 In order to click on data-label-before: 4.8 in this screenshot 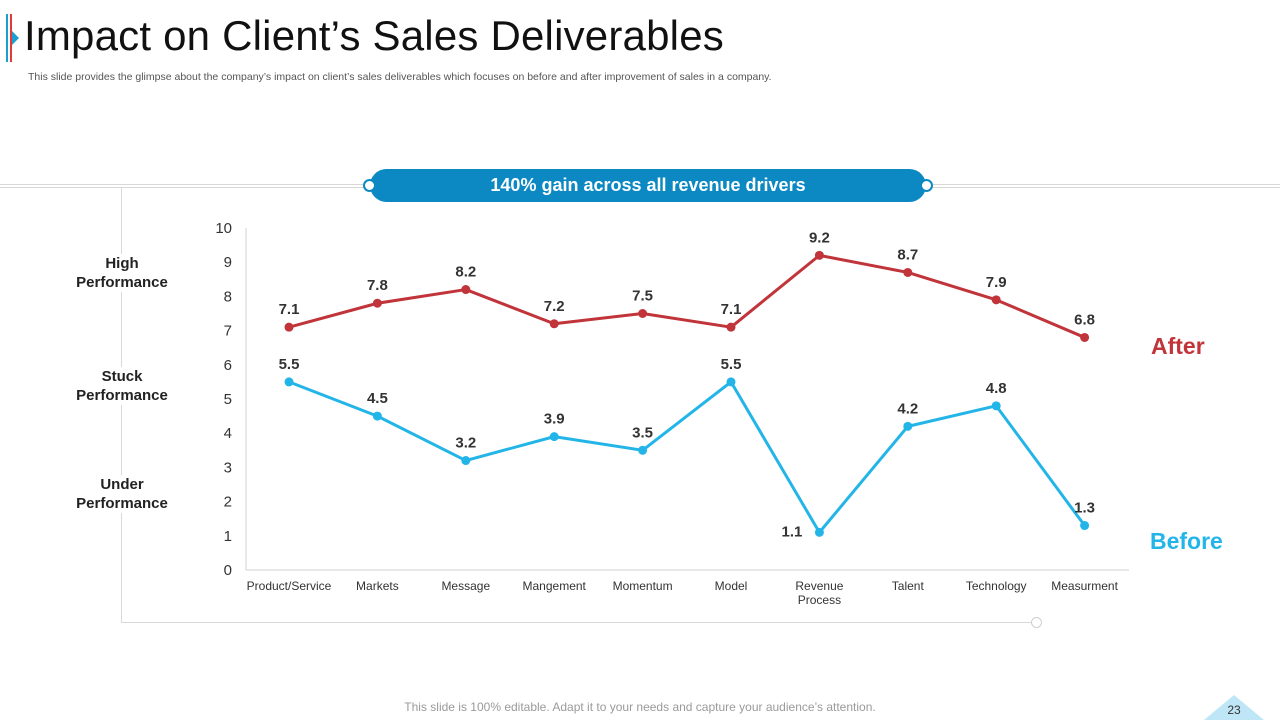, I will do `click(996, 388)`.